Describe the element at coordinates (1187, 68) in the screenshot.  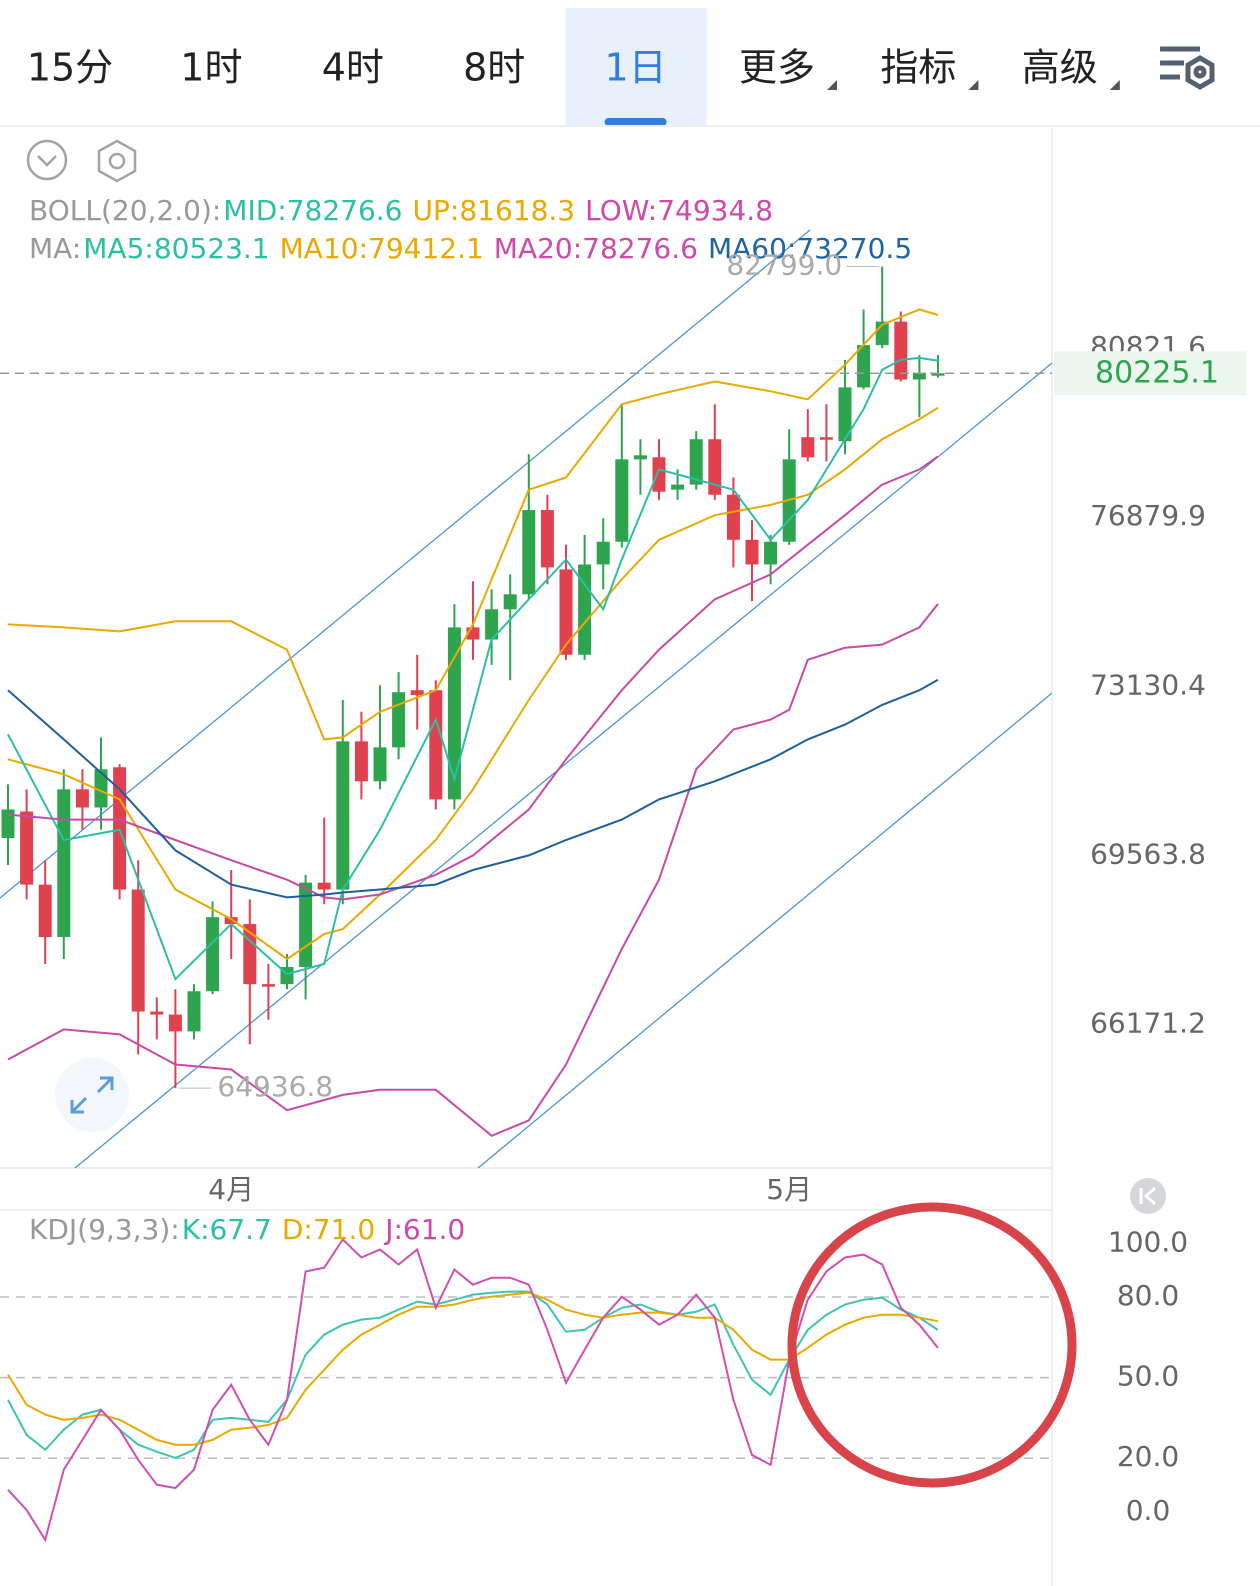
I see `settings-icon` at that location.